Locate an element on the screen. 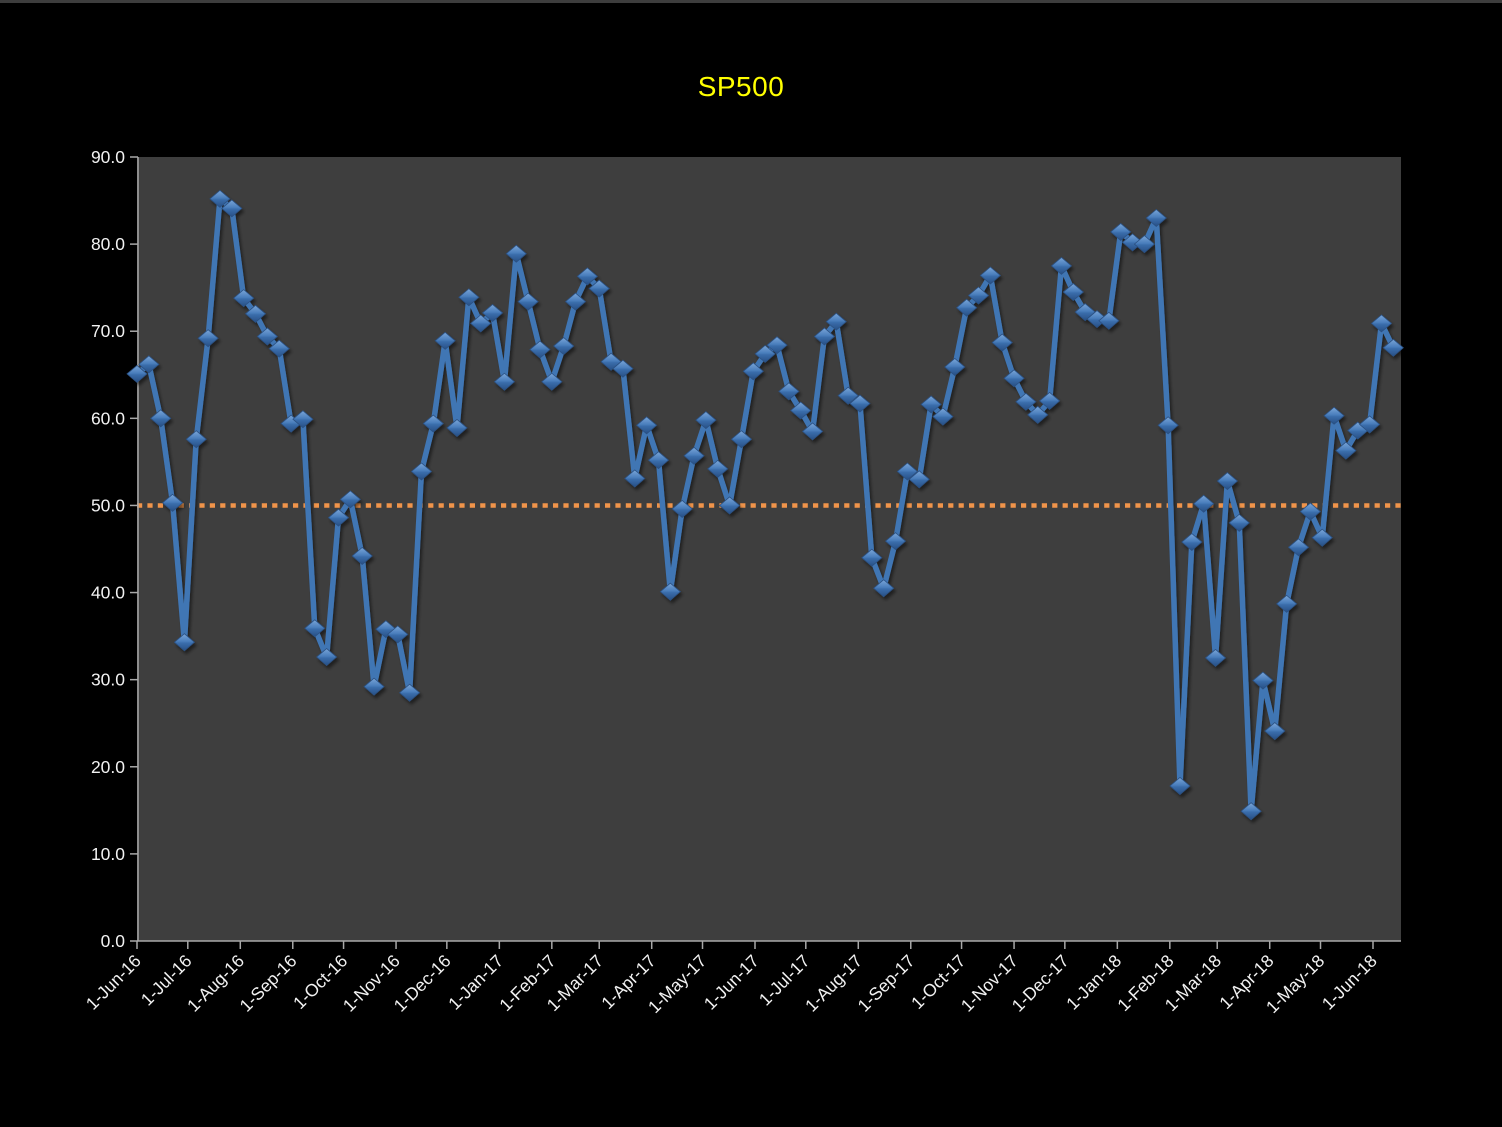 The width and height of the screenshot is (1502, 1127). chart-title: SP500 is located at coordinates (741, 86).